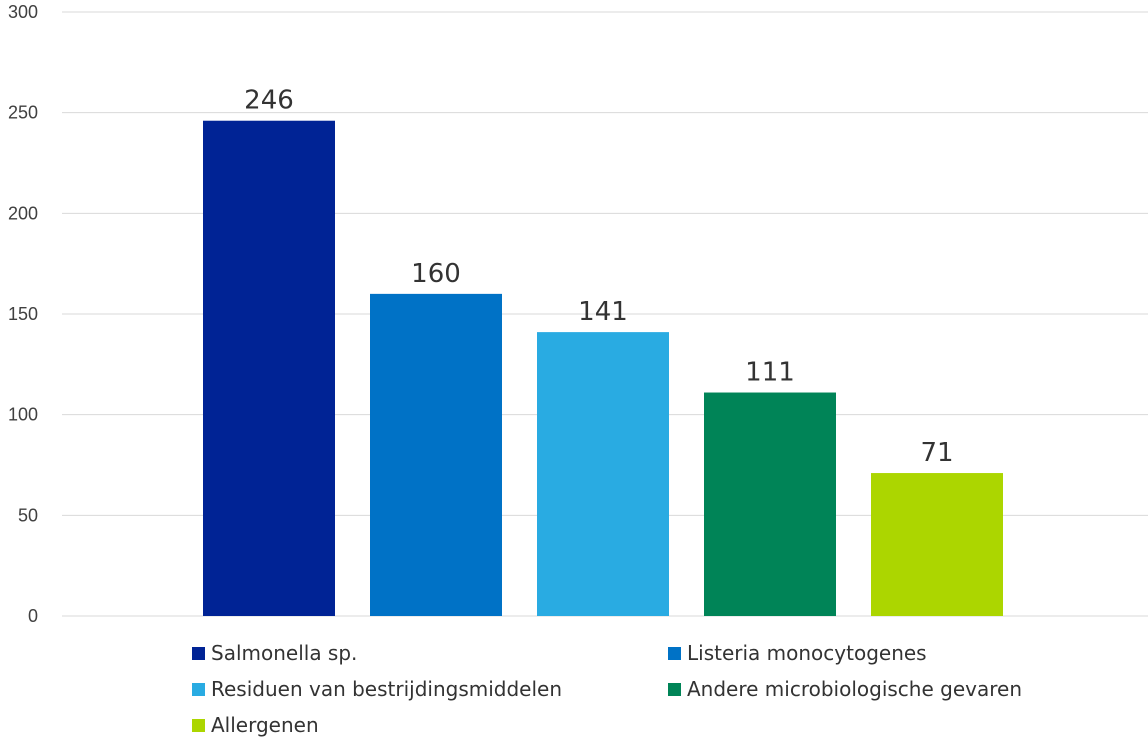 Image resolution: width=1148 pixels, height=748 pixels. Describe the element at coordinates (387, 689) in the screenshot. I see `legend-label: Residuen van bestrijdingsmiddelen` at that location.